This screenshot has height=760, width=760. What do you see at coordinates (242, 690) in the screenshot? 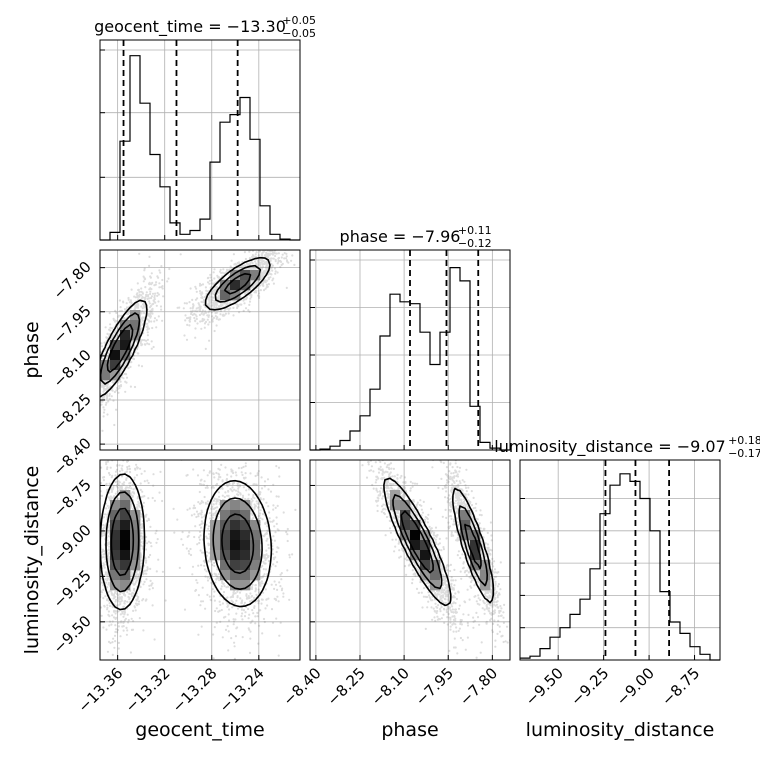
I see `xtick-label-geocent_time-3: −13.24` at bounding box center [242, 690].